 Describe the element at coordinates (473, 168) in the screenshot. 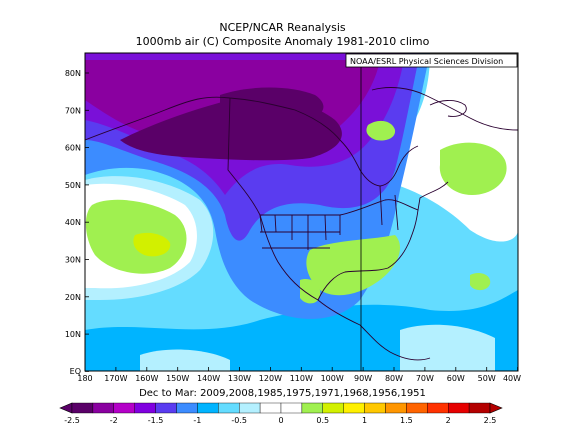

I see `field-green-atlantic` at that location.